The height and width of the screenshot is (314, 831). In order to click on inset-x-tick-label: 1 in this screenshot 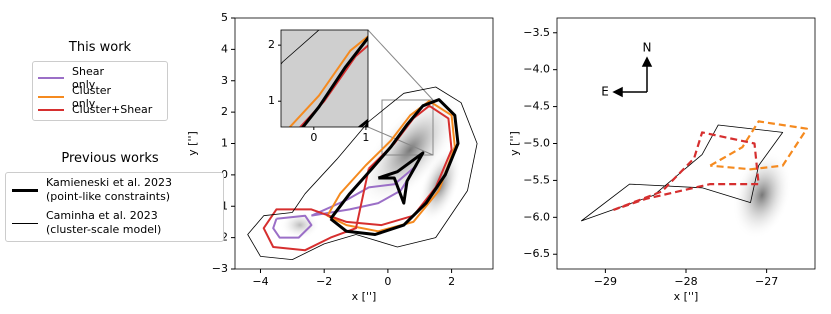, I will do `click(365, 137)`.